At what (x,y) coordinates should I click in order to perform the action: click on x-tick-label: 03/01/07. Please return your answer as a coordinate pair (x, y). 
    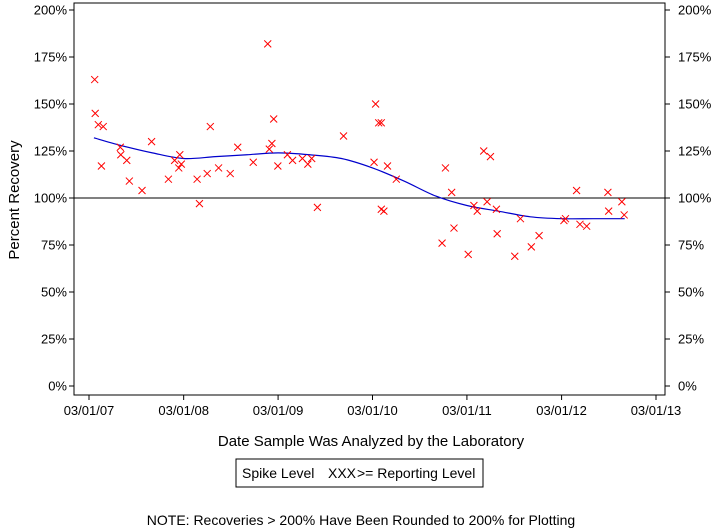
    Looking at the image, I should click on (89, 410).